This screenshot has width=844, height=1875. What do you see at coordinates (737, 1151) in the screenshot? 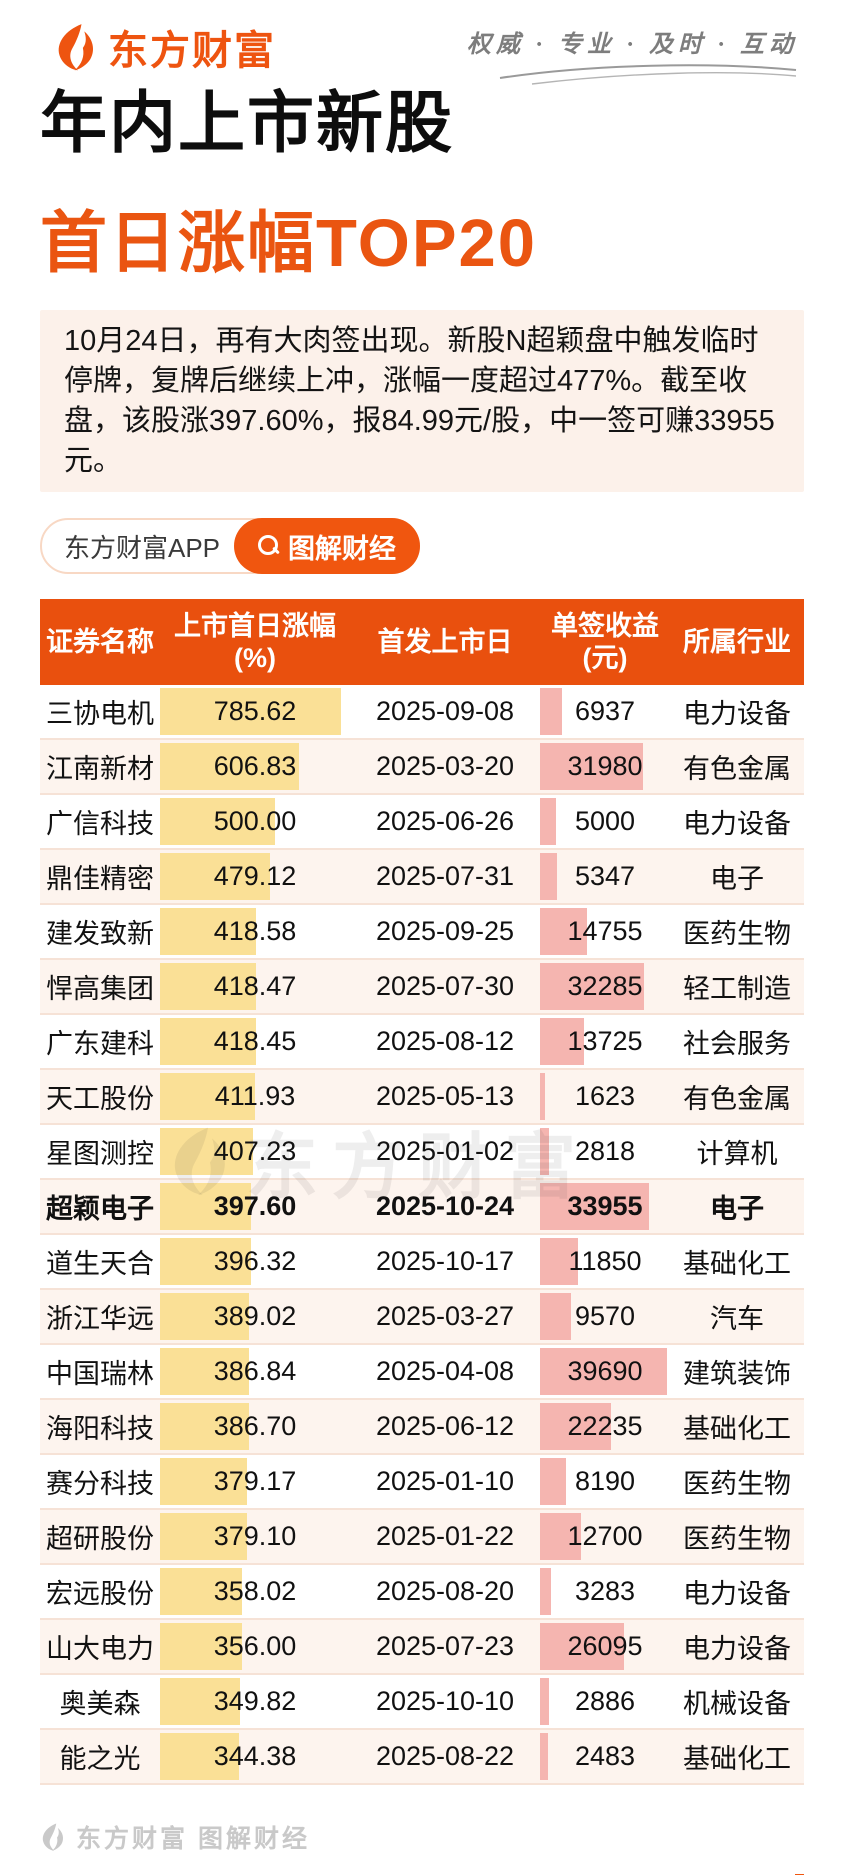
I see `cell-industry: 计算机` at bounding box center [737, 1151].